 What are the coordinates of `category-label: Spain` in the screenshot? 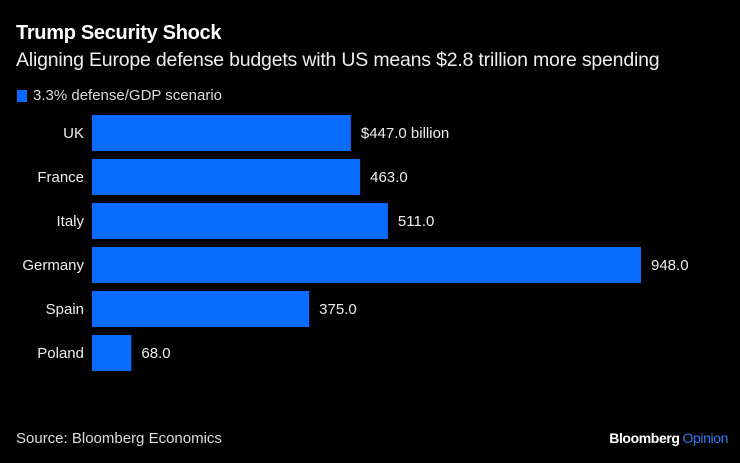 It's located at (65, 309).